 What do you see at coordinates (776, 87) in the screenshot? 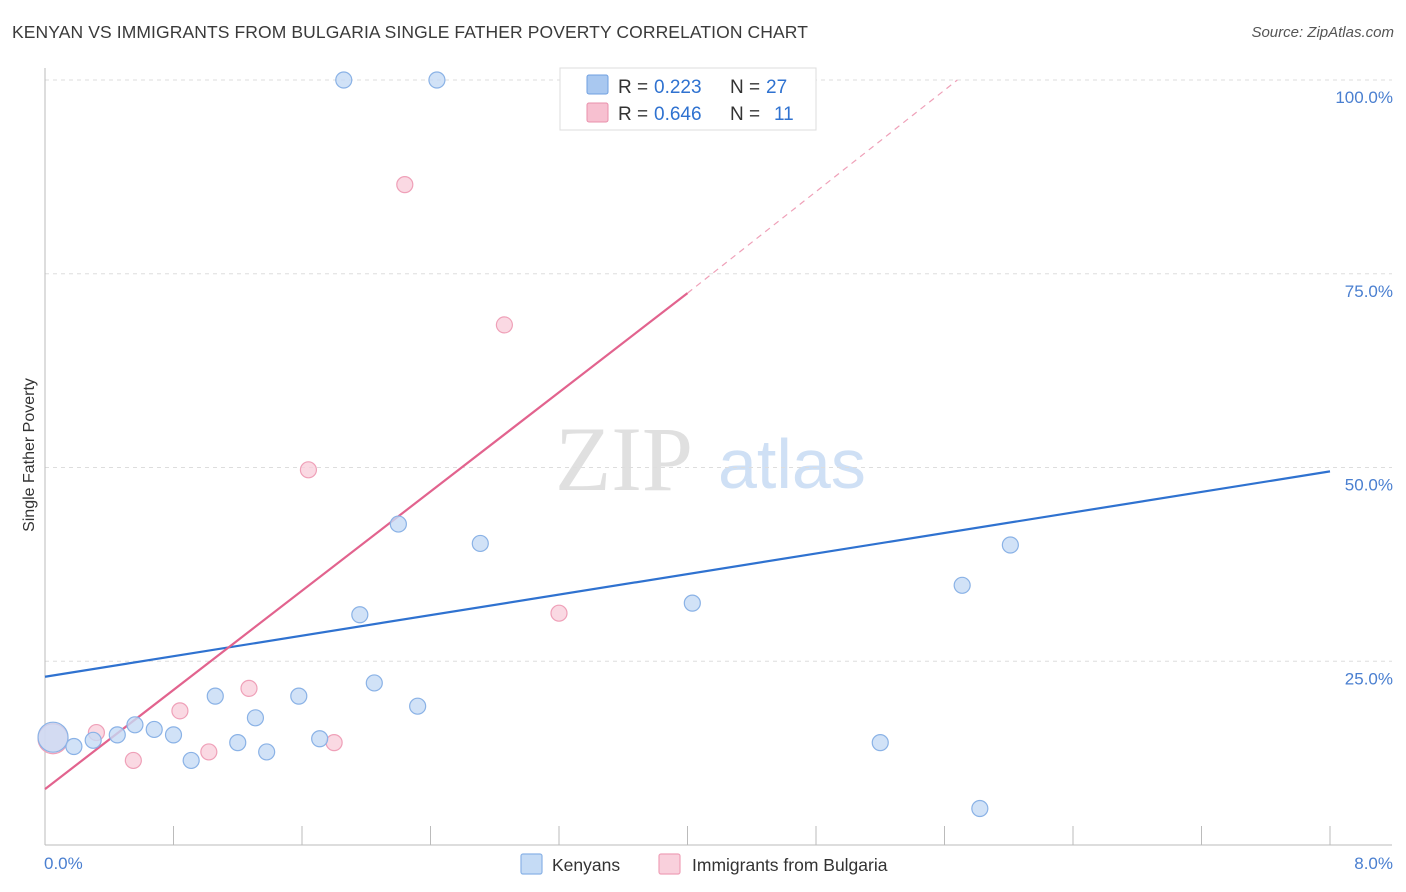
I see `legend-n-value-kenyans: 27` at bounding box center [776, 87].